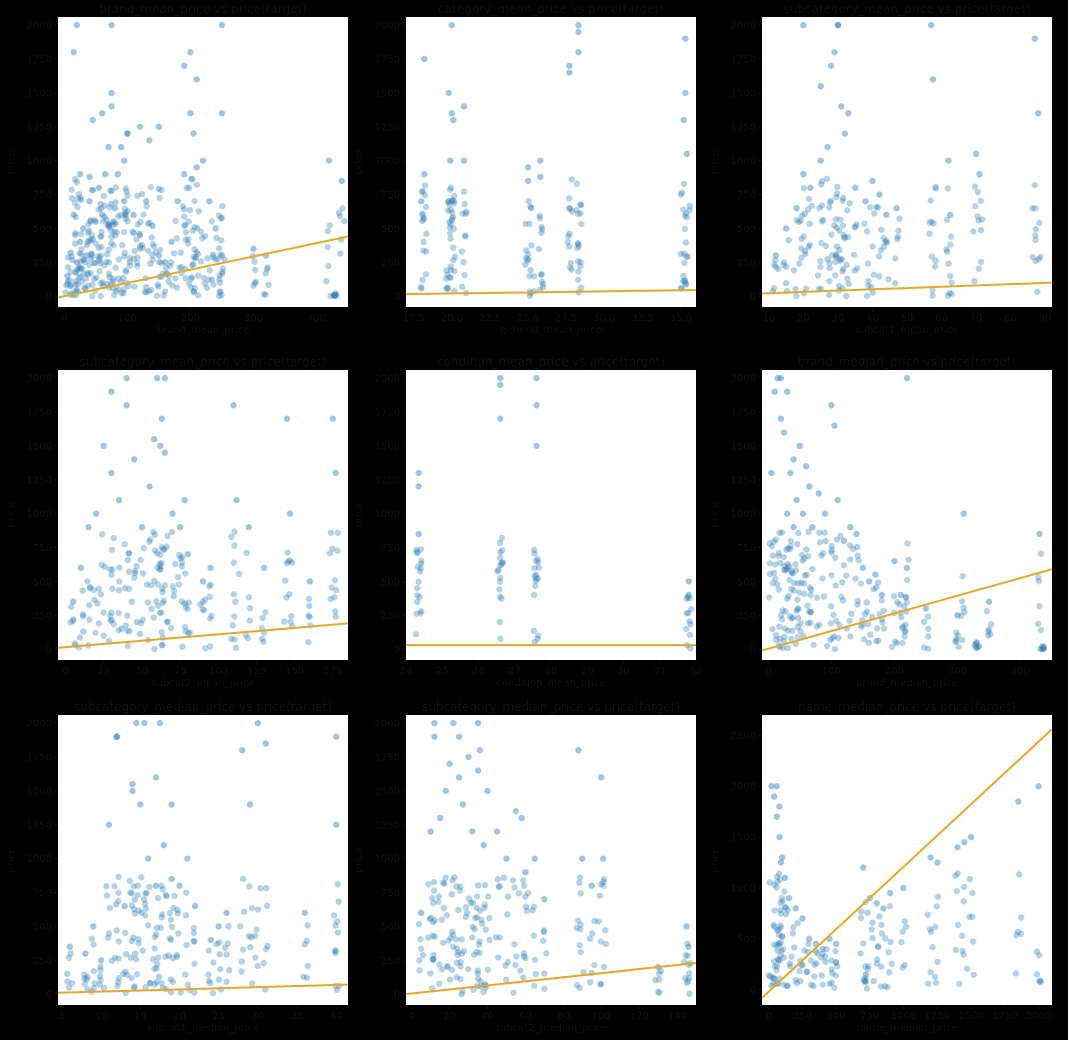 The height and width of the screenshot is (1040, 1068). Describe the element at coordinates (907, 288) in the screenshot. I see `fit-line` at that location.